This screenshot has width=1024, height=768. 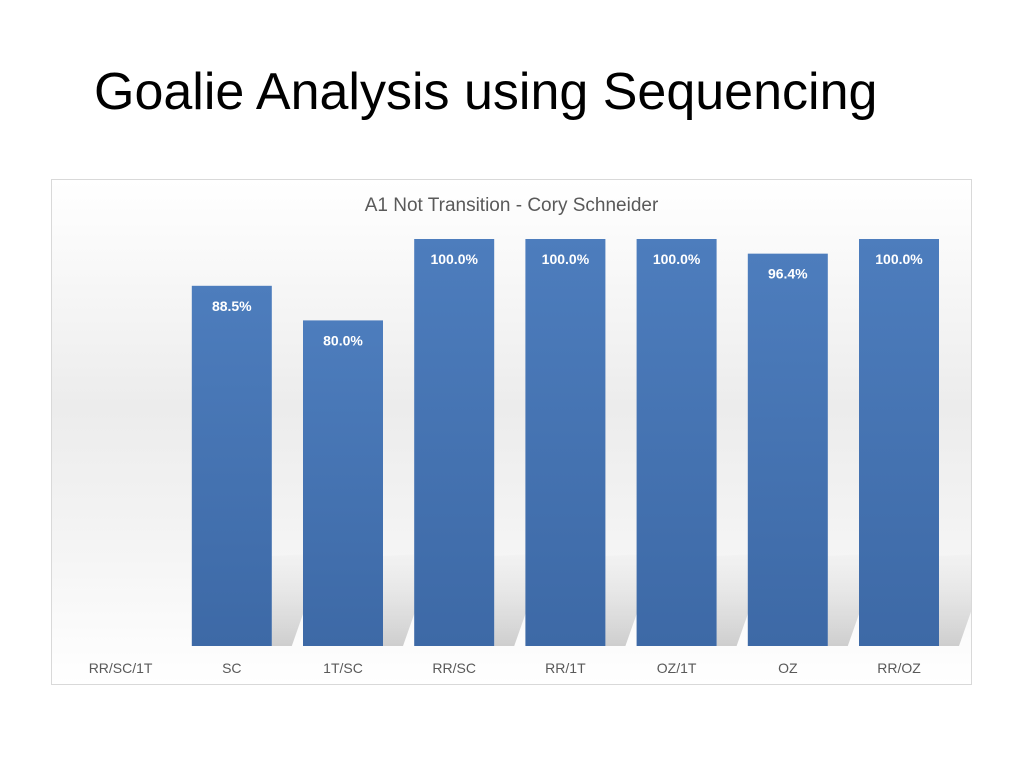 What do you see at coordinates (343, 668) in the screenshot?
I see `x-tick-label: 1T/SC` at bounding box center [343, 668].